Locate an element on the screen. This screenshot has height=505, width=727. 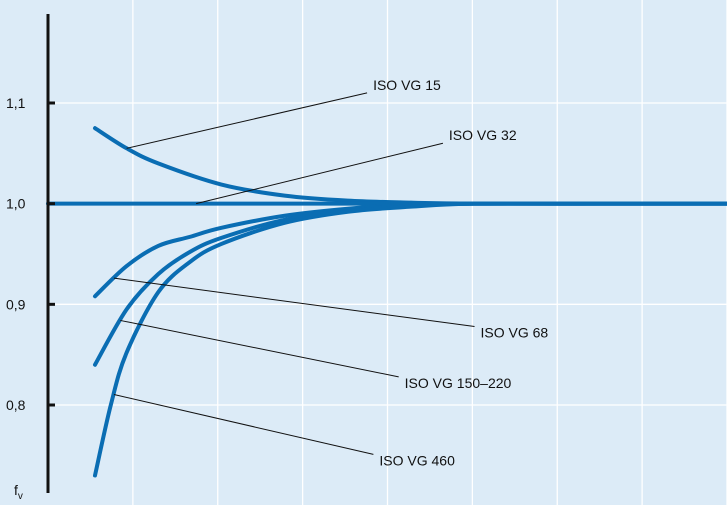
annotation-label-3: ISO VG 150–220 is located at coordinates (458, 383).